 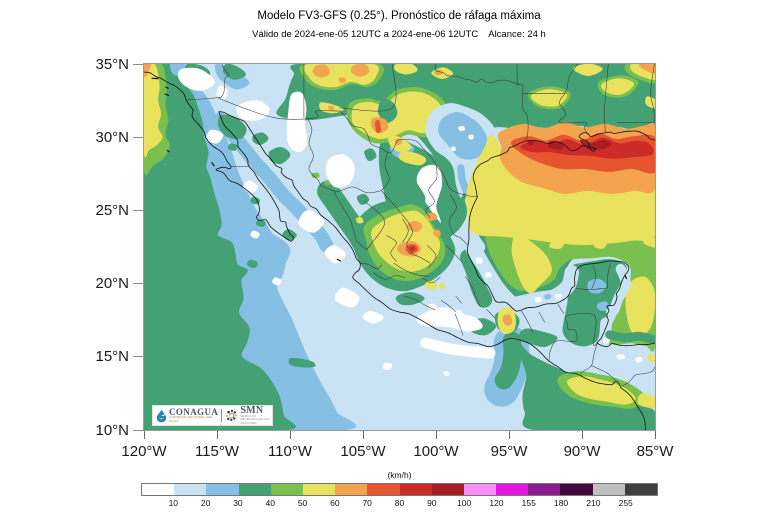 What do you see at coordinates (496, 503) in the screenshot?
I see `colorbar-tick-label: 120` at bounding box center [496, 503].